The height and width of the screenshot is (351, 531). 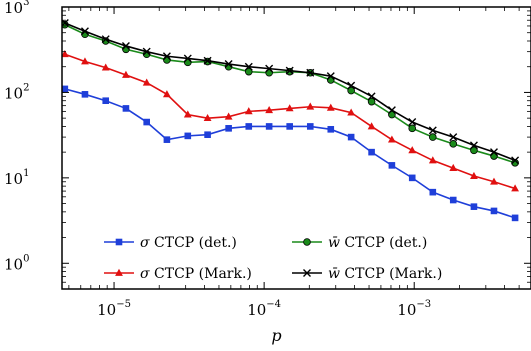 I want to click on x-axis-label: p, so click(x=276, y=335).